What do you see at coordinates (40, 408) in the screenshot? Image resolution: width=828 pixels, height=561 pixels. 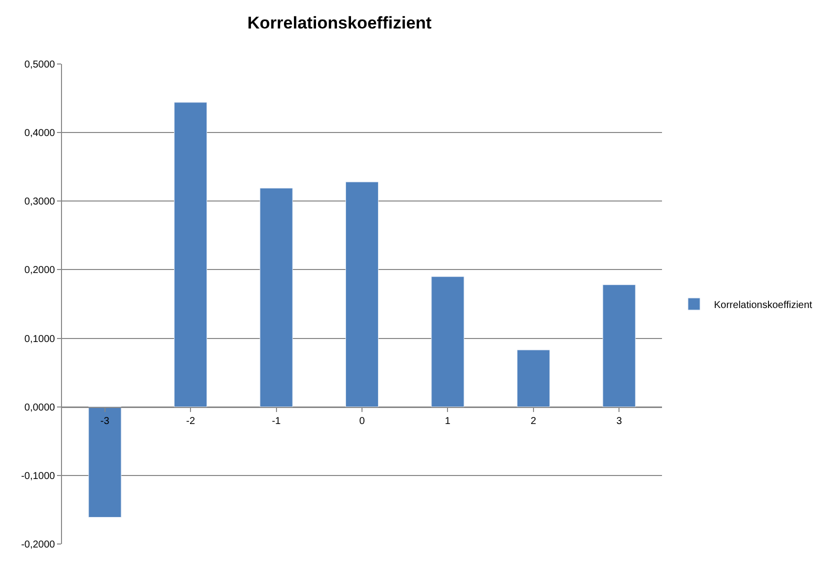 I see `y-tick-label: 0,0000` at bounding box center [40, 408].